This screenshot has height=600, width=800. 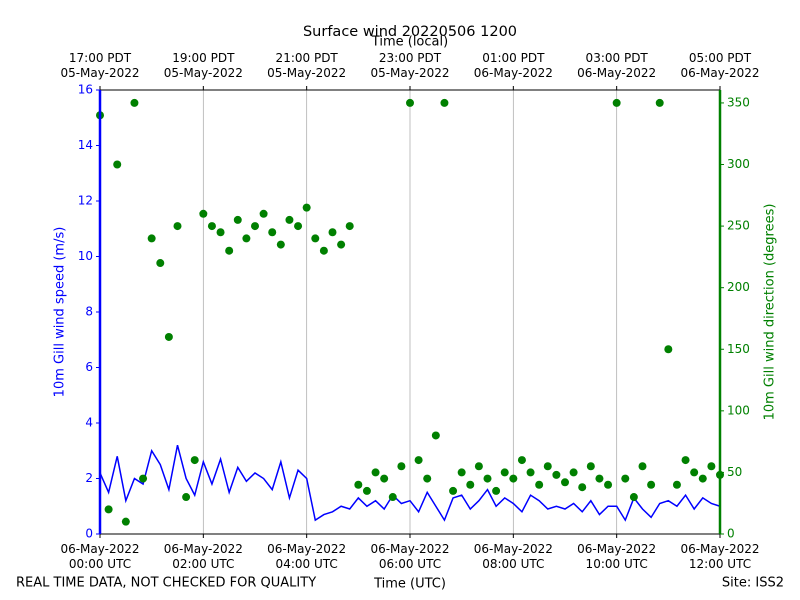 What do you see at coordinates (738, 410) in the screenshot?
I see `y2-tick-label: 100` at bounding box center [738, 410].